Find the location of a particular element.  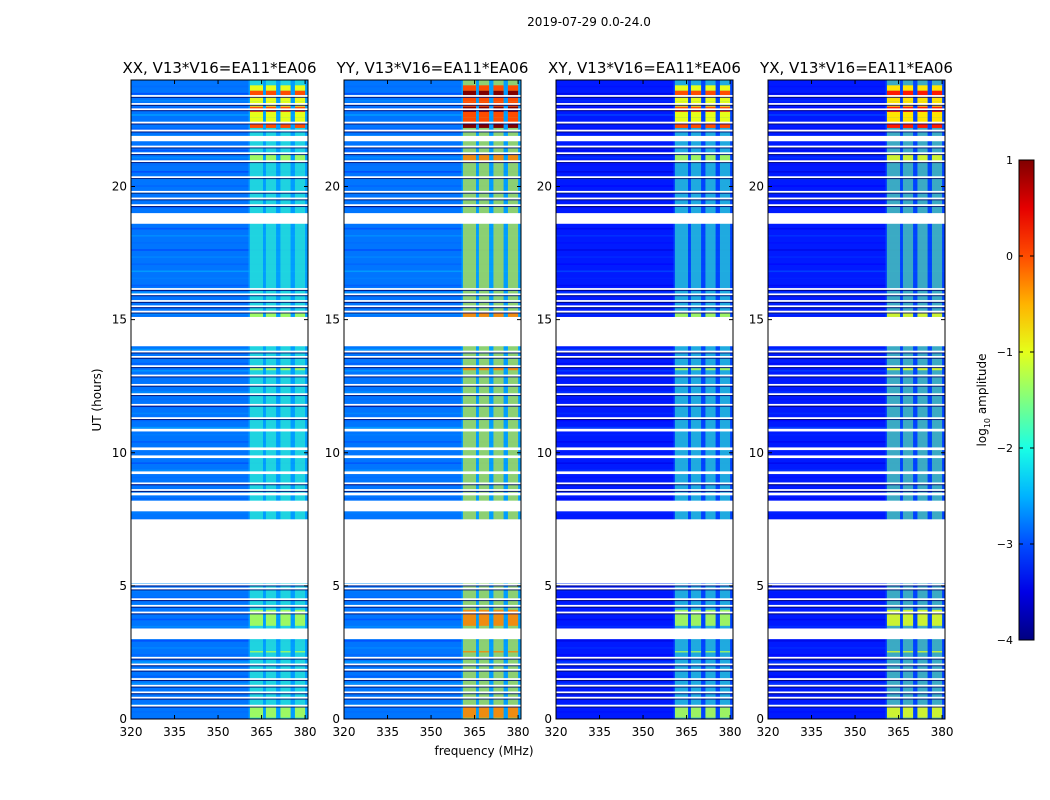

panel-frame is located at coordinates (432, 399).